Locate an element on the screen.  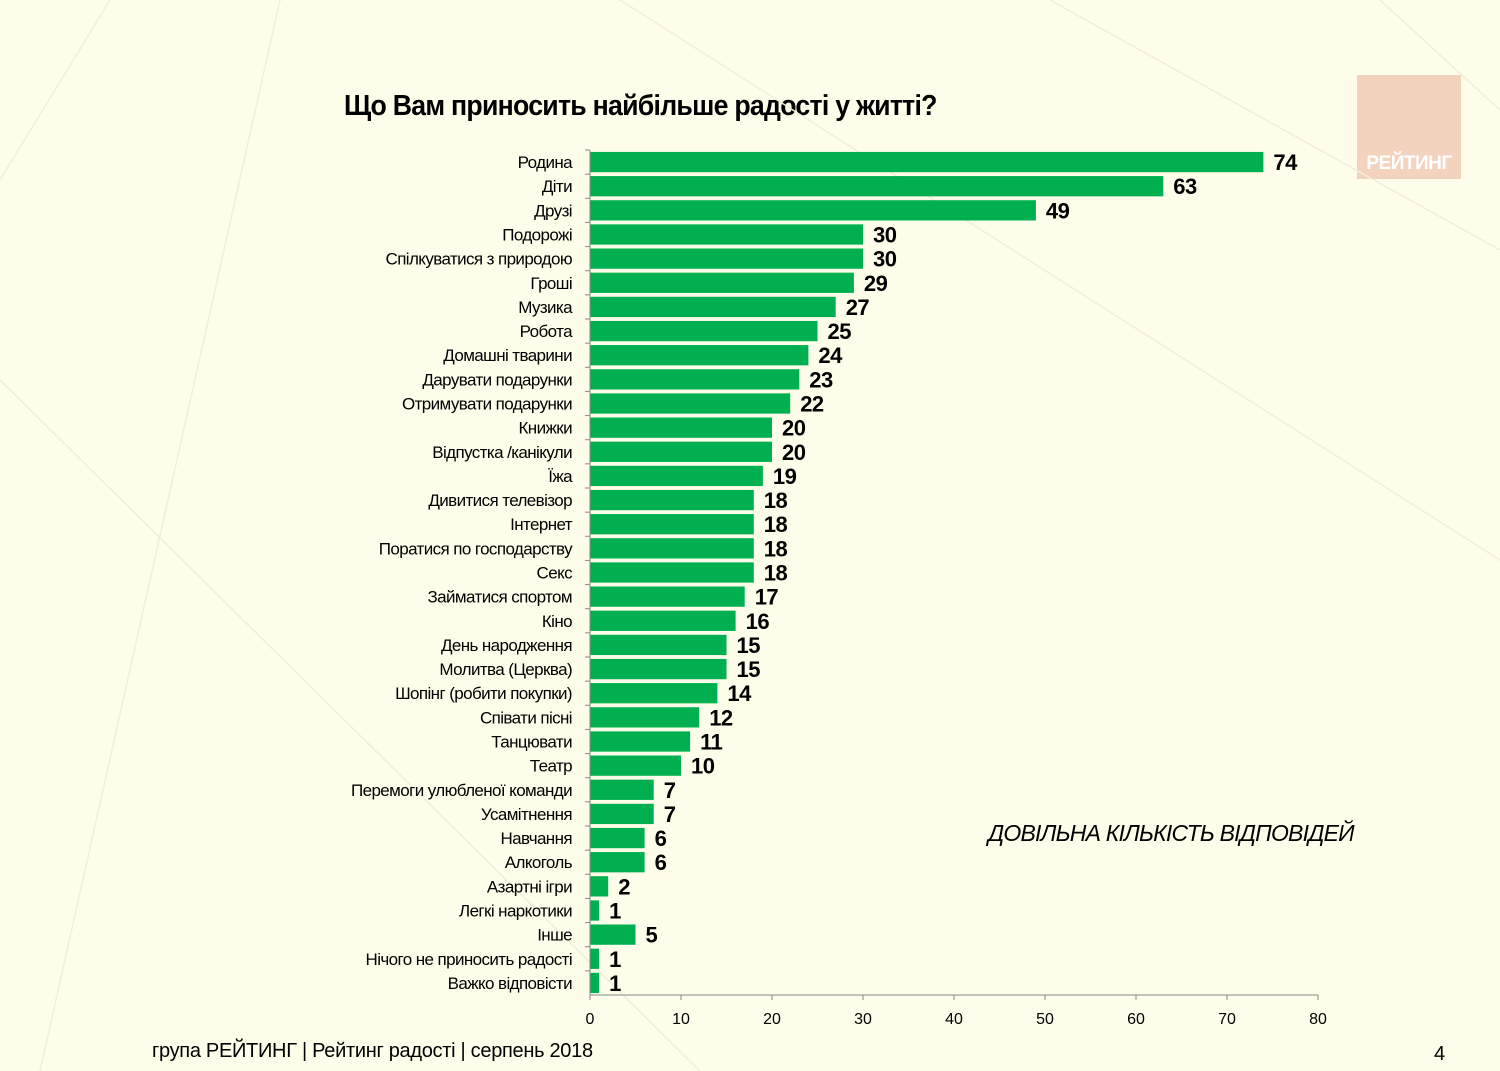
category-label: Подорожі is located at coordinates (537, 235).